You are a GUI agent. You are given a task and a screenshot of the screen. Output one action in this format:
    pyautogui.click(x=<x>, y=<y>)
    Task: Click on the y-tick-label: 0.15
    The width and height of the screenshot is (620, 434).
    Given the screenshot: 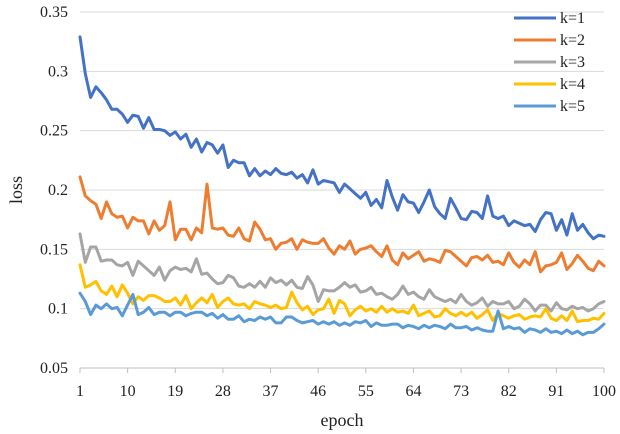 What is the action you would take?
    pyautogui.click(x=54, y=249)
    